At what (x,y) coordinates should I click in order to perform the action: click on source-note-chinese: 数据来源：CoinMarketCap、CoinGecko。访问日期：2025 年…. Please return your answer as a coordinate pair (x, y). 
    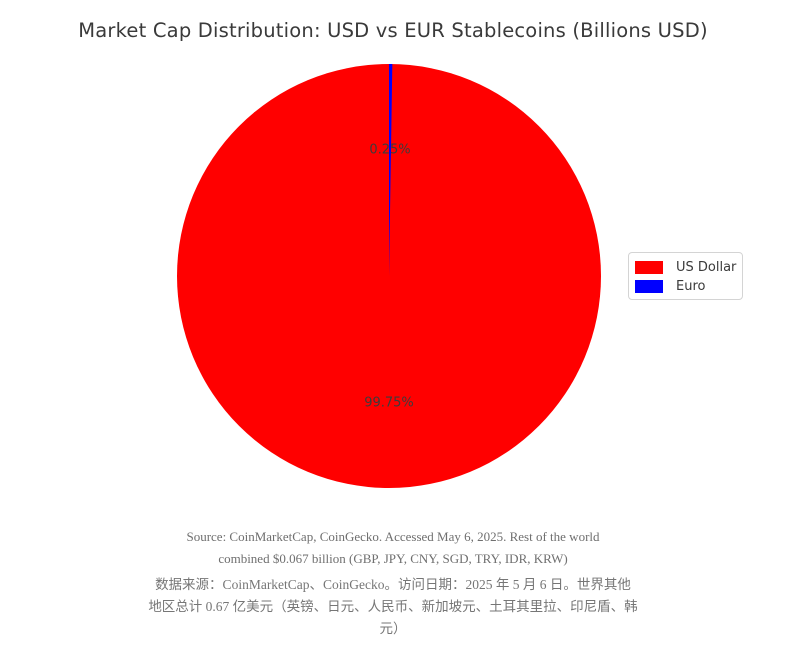
    Looking at the image, I should click on (393, 607).